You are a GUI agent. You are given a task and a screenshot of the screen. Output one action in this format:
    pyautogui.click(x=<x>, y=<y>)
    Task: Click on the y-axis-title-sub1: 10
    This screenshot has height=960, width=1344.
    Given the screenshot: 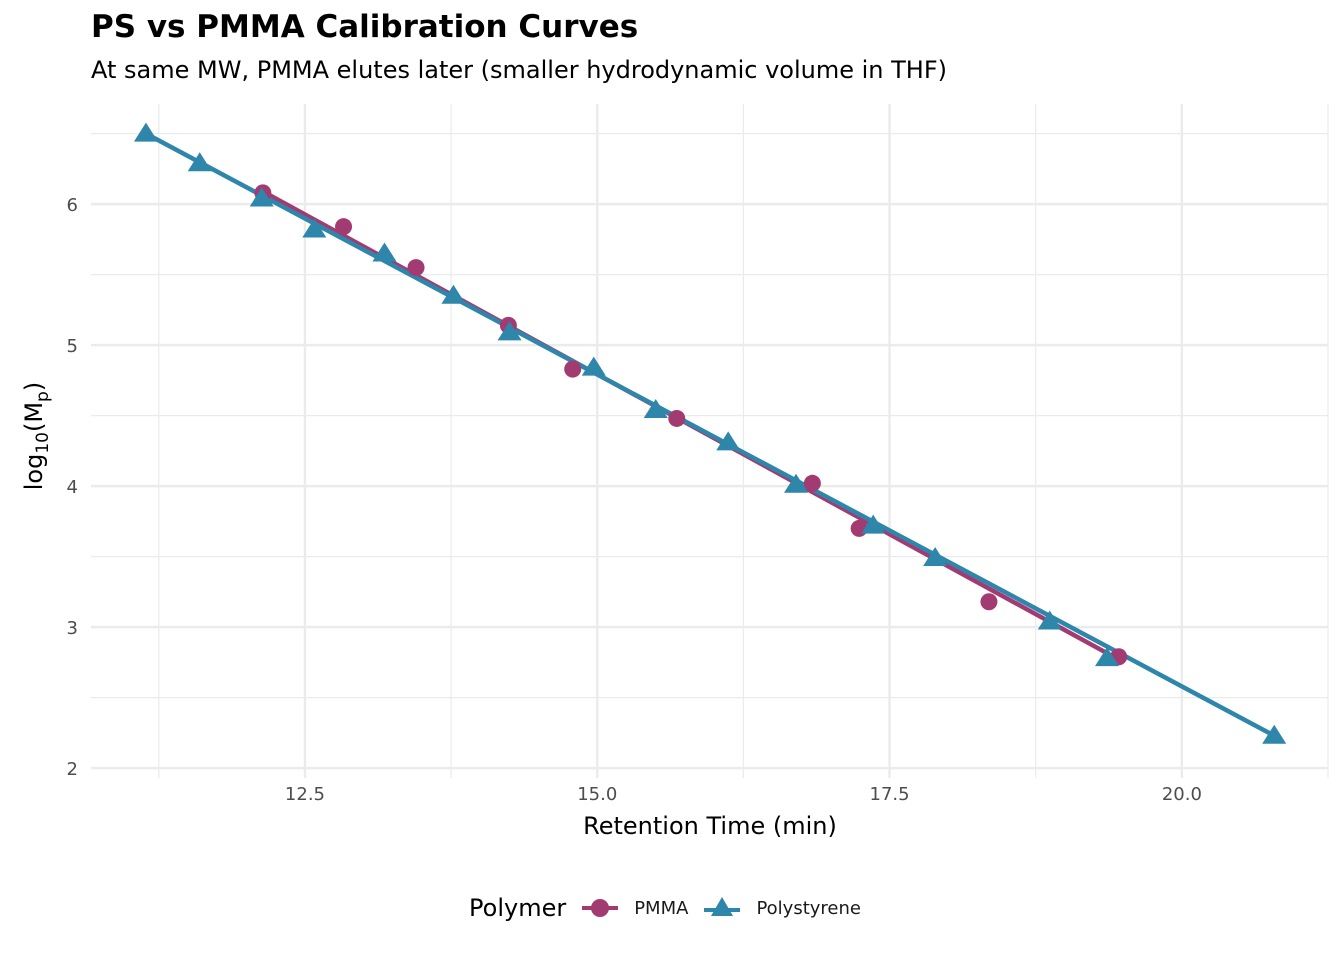 What is the action you would take?
    pyautogui.click(x=43, y=443)
    